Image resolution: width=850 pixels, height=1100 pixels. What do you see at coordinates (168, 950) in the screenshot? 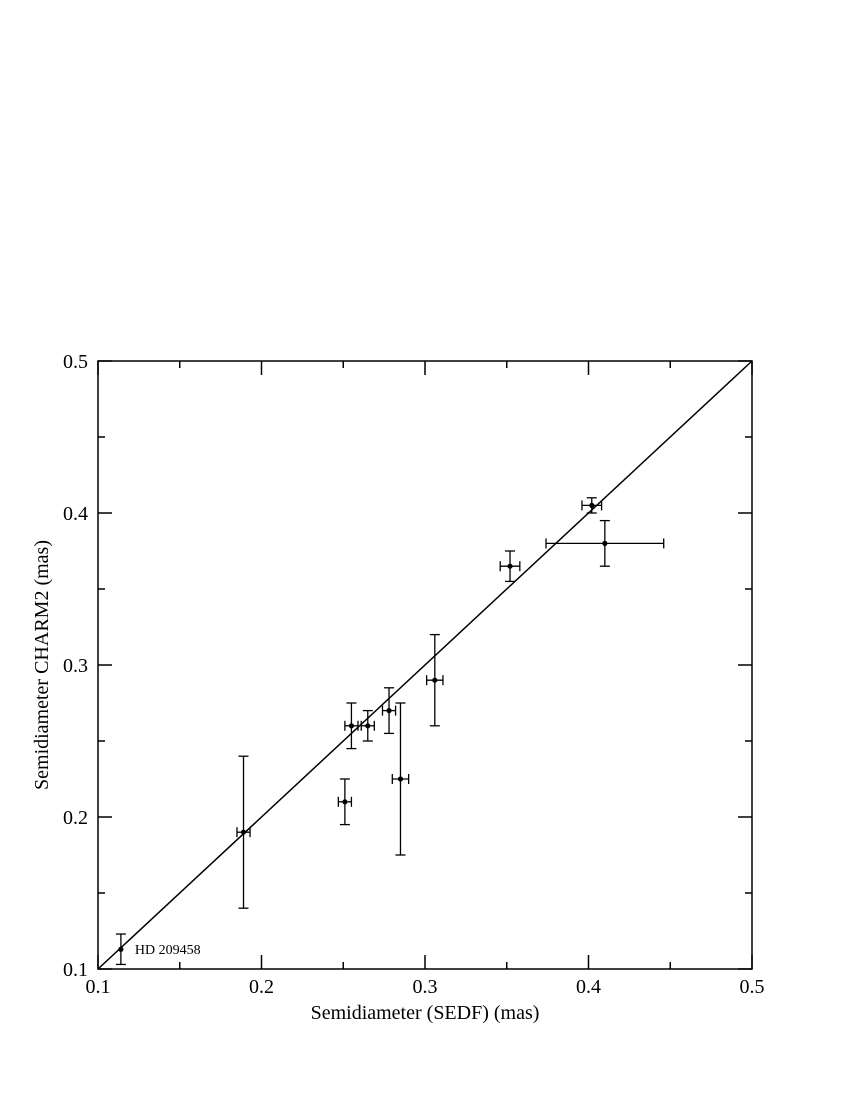
I see `point-annotation: HD 209458` at bounding box center [168, 950].